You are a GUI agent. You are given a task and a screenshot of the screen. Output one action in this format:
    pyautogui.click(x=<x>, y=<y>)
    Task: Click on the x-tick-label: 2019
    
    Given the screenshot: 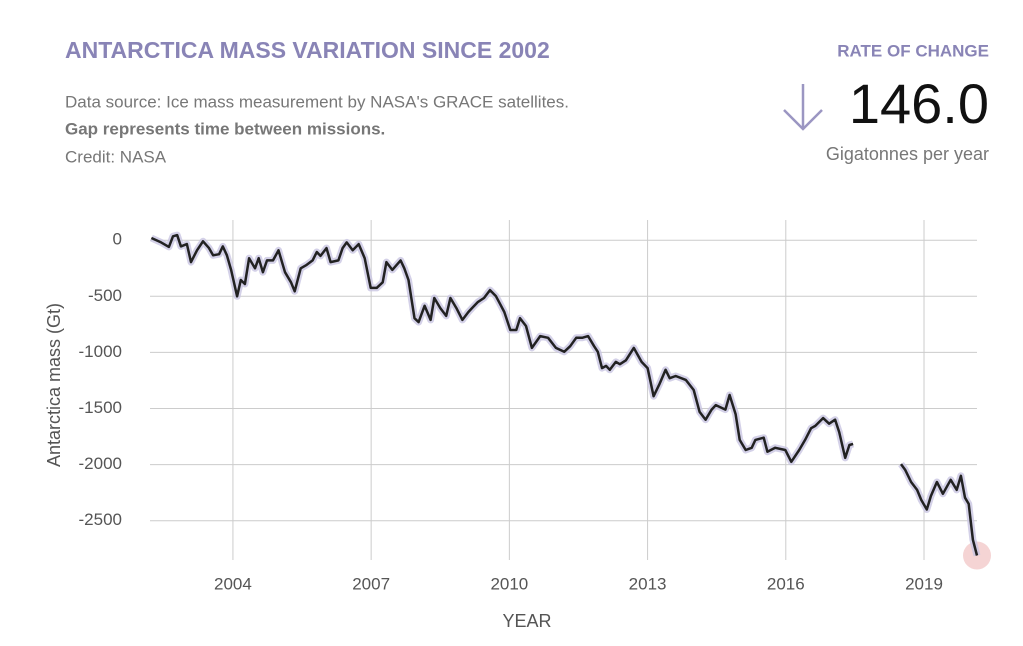 What is the action you would take?
    pyautogui.click(x=924, y=583)
    